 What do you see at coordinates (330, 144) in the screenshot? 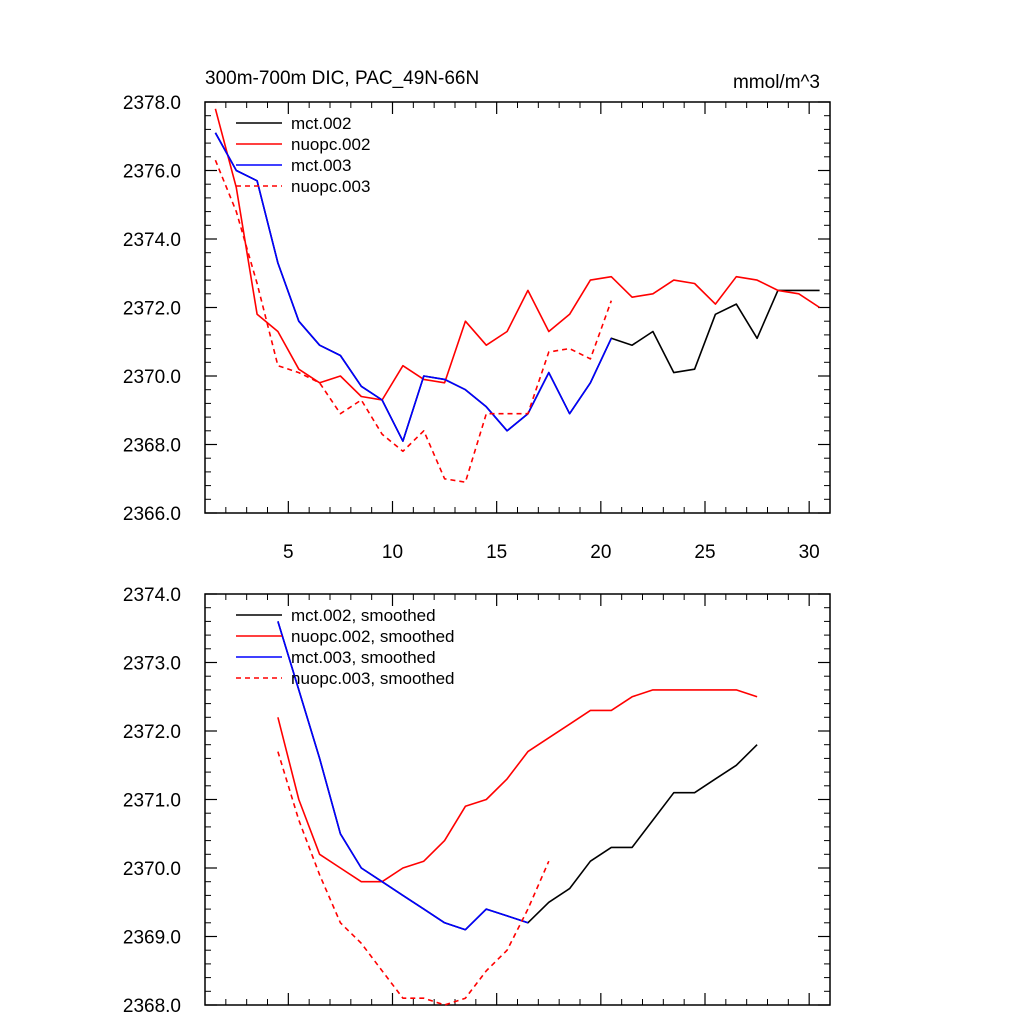
I see `top-legend-label: nuopc.002` at bounding box center [330, 144].